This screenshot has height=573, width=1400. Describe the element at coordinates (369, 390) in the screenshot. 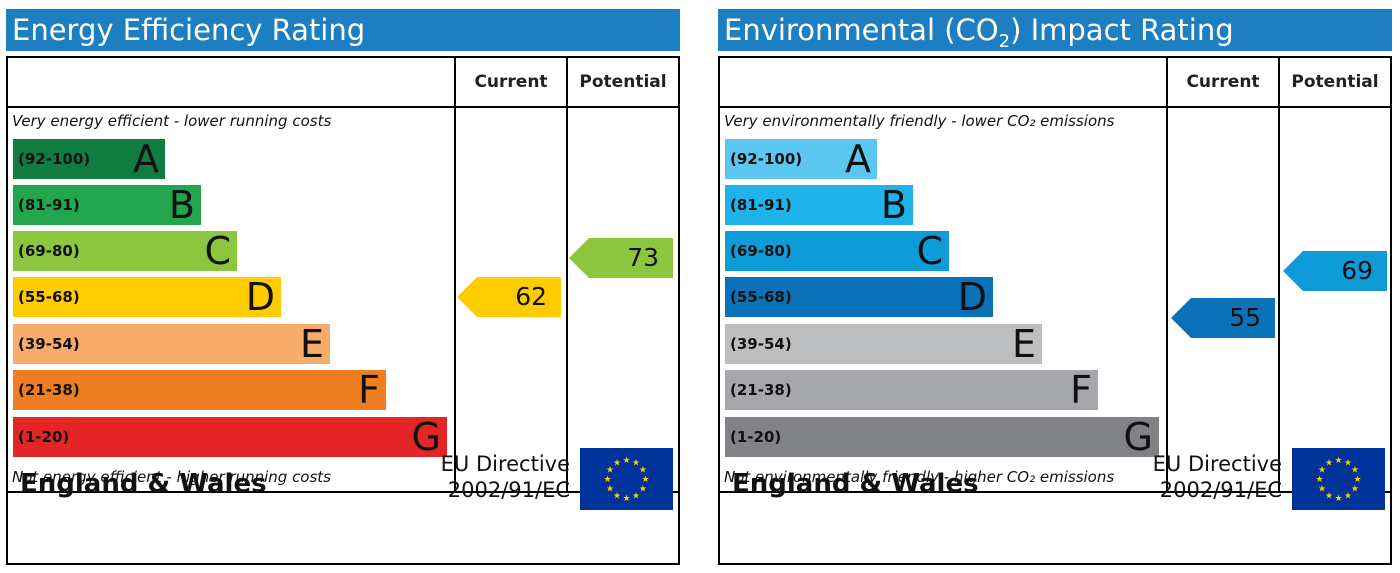

I see `band-letter: F` at that location.